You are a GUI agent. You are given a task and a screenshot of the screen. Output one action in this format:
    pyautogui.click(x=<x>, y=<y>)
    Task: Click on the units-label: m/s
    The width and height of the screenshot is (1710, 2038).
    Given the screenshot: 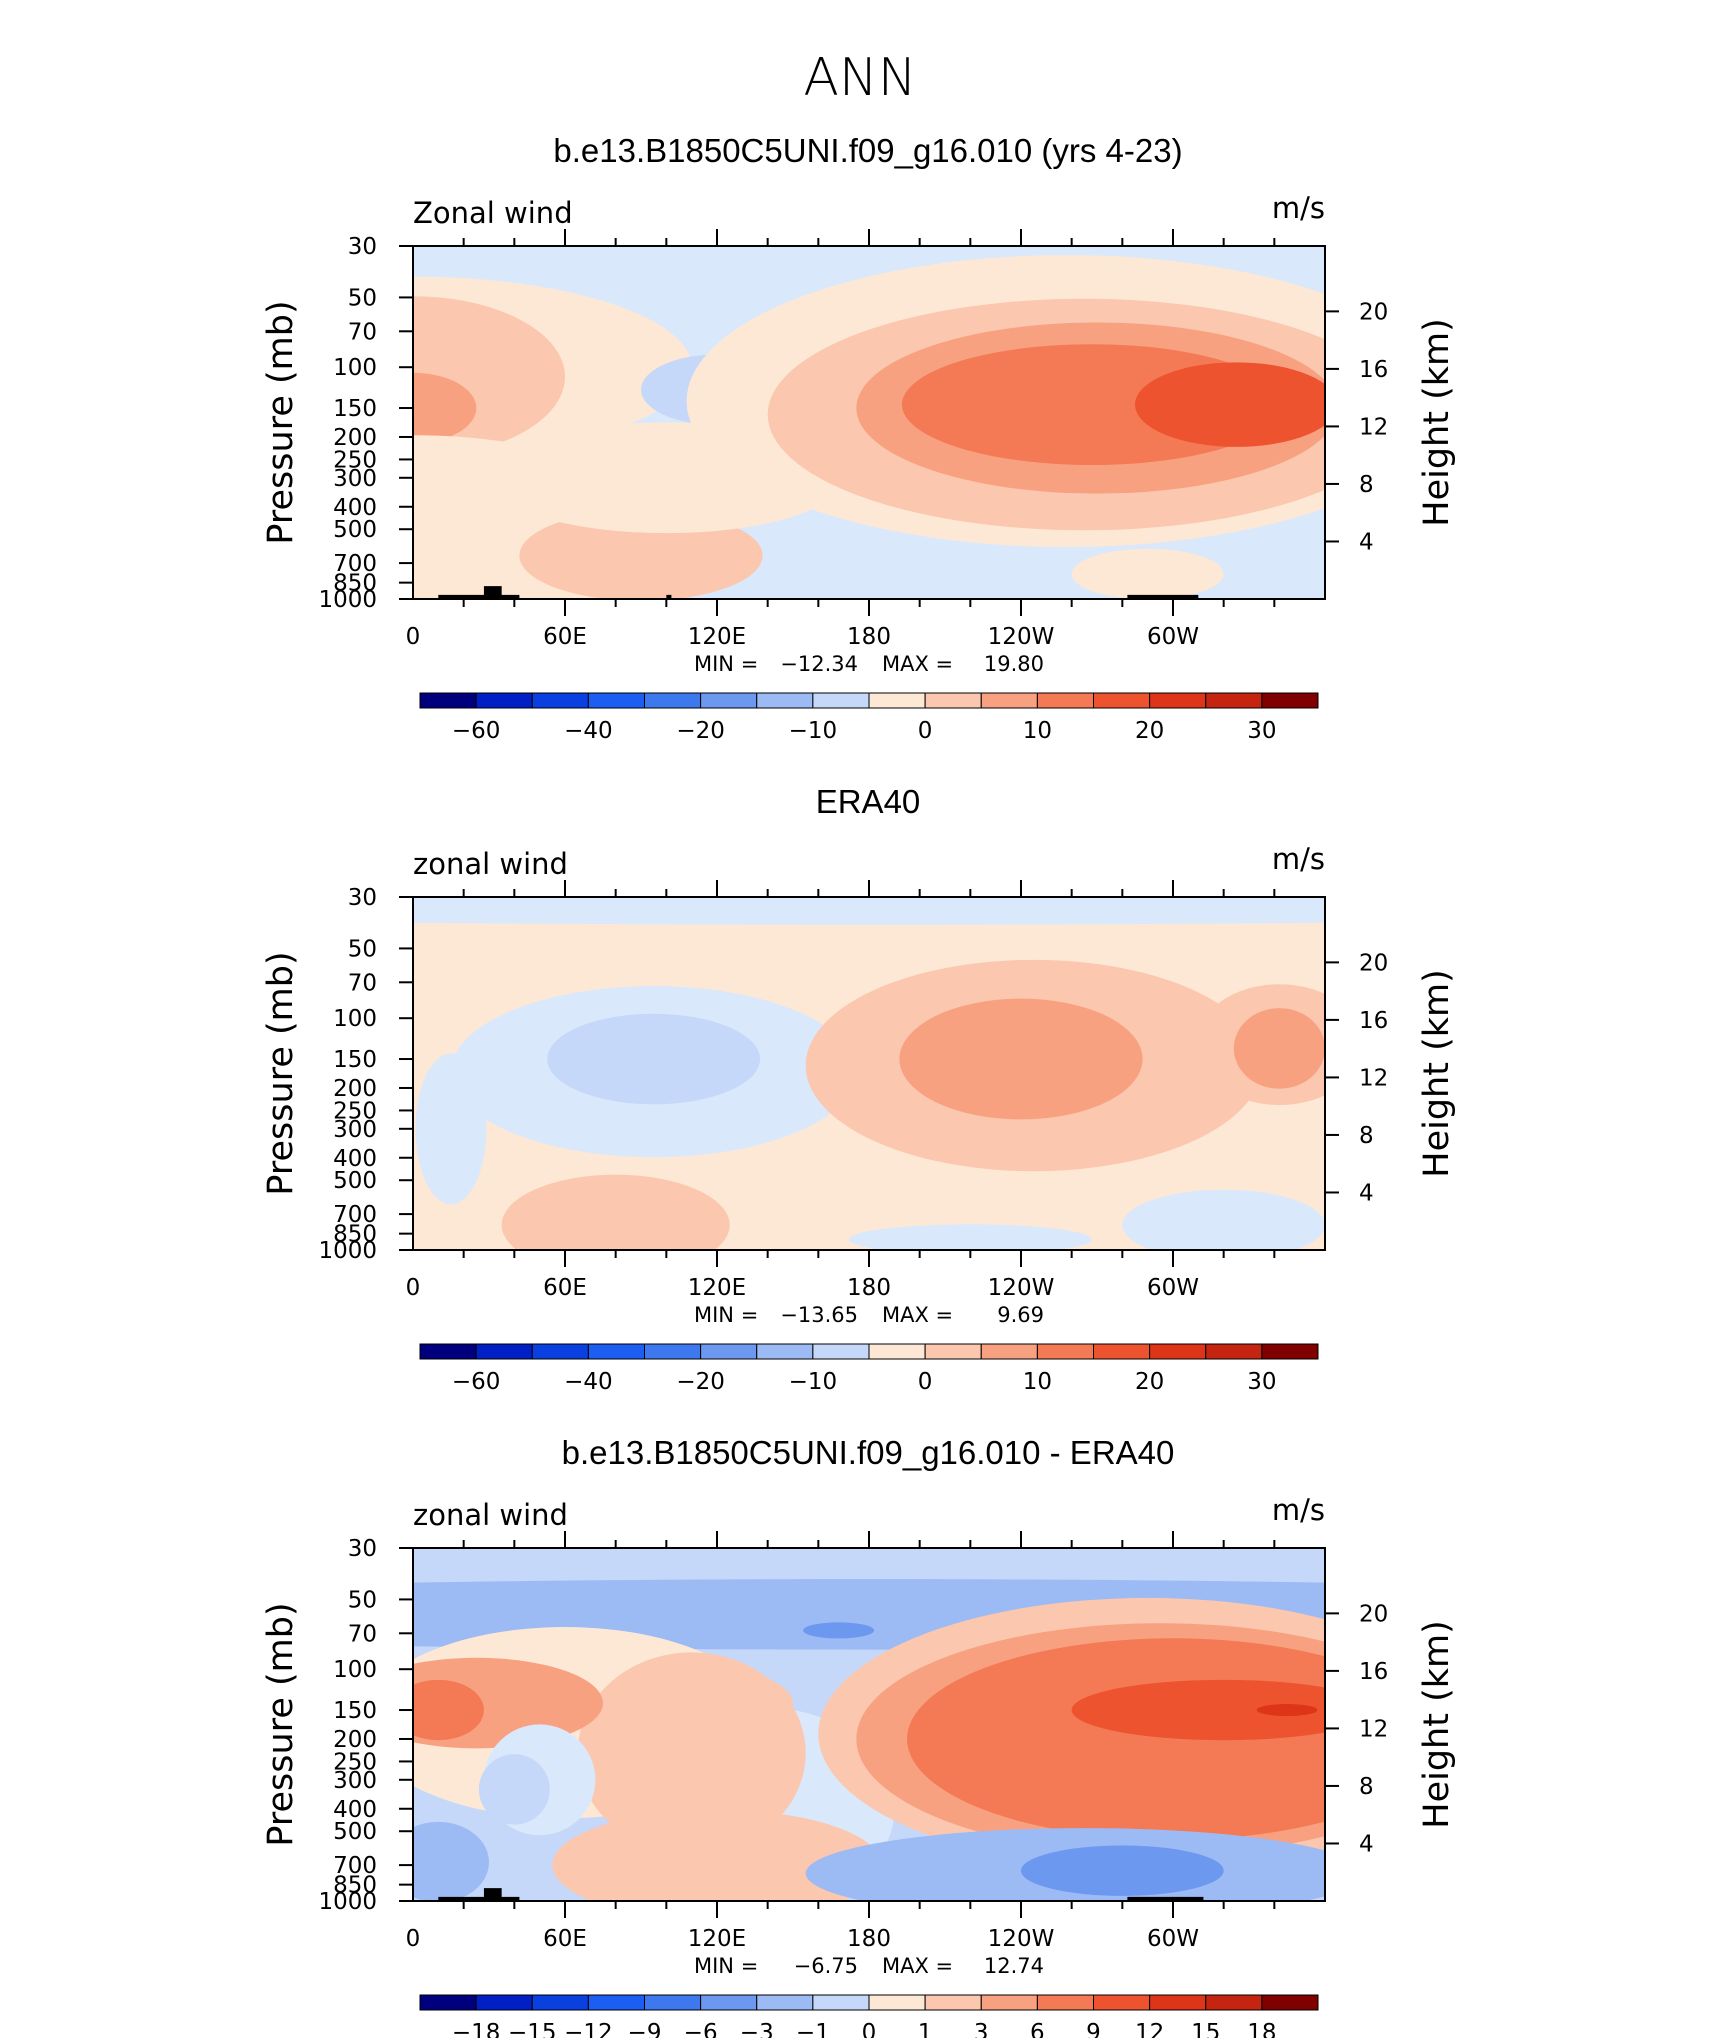 What is the action you would take?
    pyautogui.click(x=1298, y=208)
    